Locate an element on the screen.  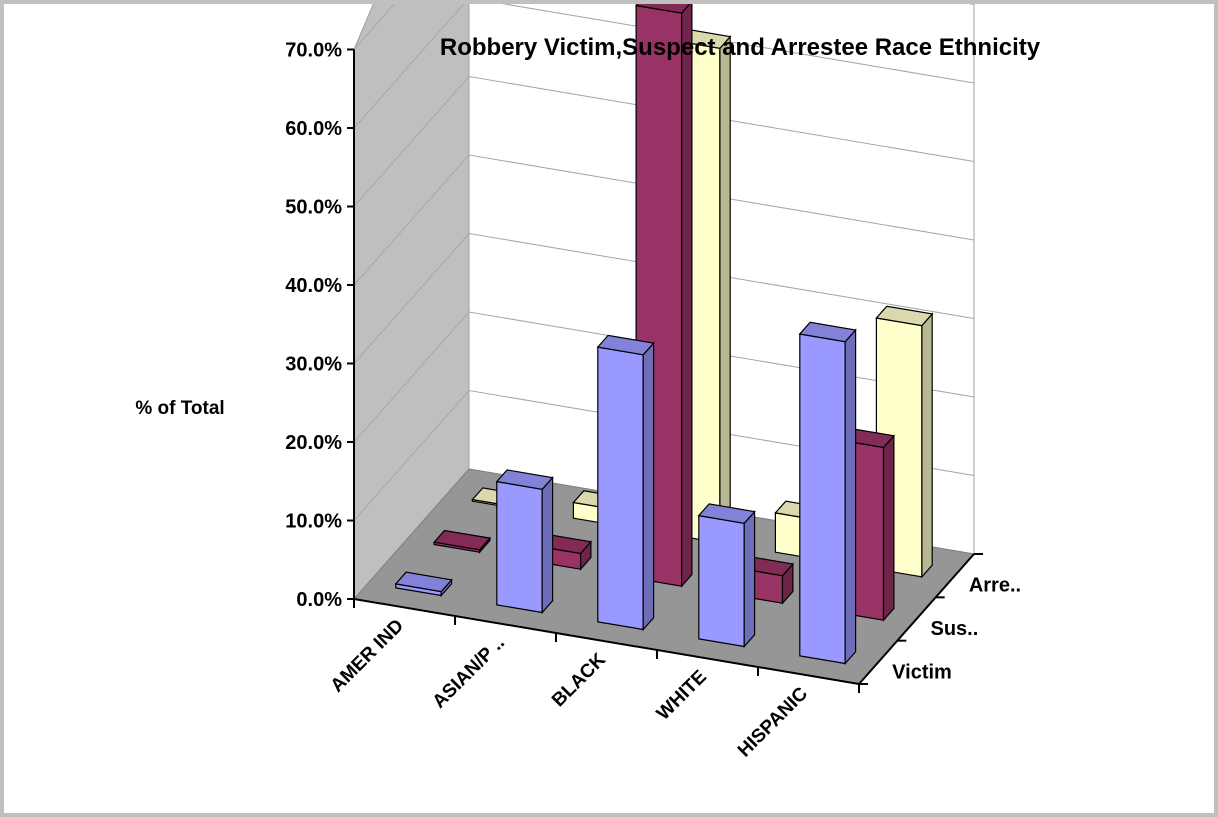
depth-axis-line is located at coordinates (916, 619).